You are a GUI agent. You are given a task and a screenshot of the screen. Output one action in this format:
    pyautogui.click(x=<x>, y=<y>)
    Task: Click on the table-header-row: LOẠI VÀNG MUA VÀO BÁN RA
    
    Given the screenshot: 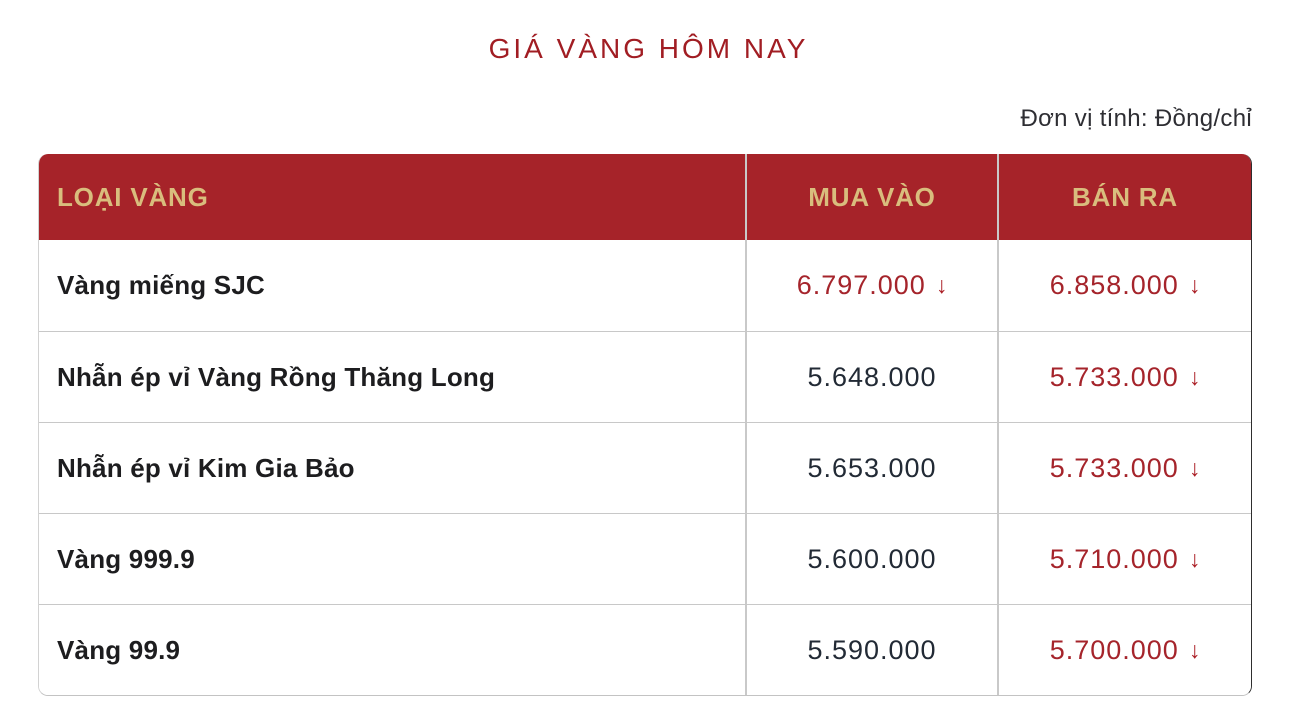 What is the action you would take?
    pyautogui.click(x=645, y=197)
    